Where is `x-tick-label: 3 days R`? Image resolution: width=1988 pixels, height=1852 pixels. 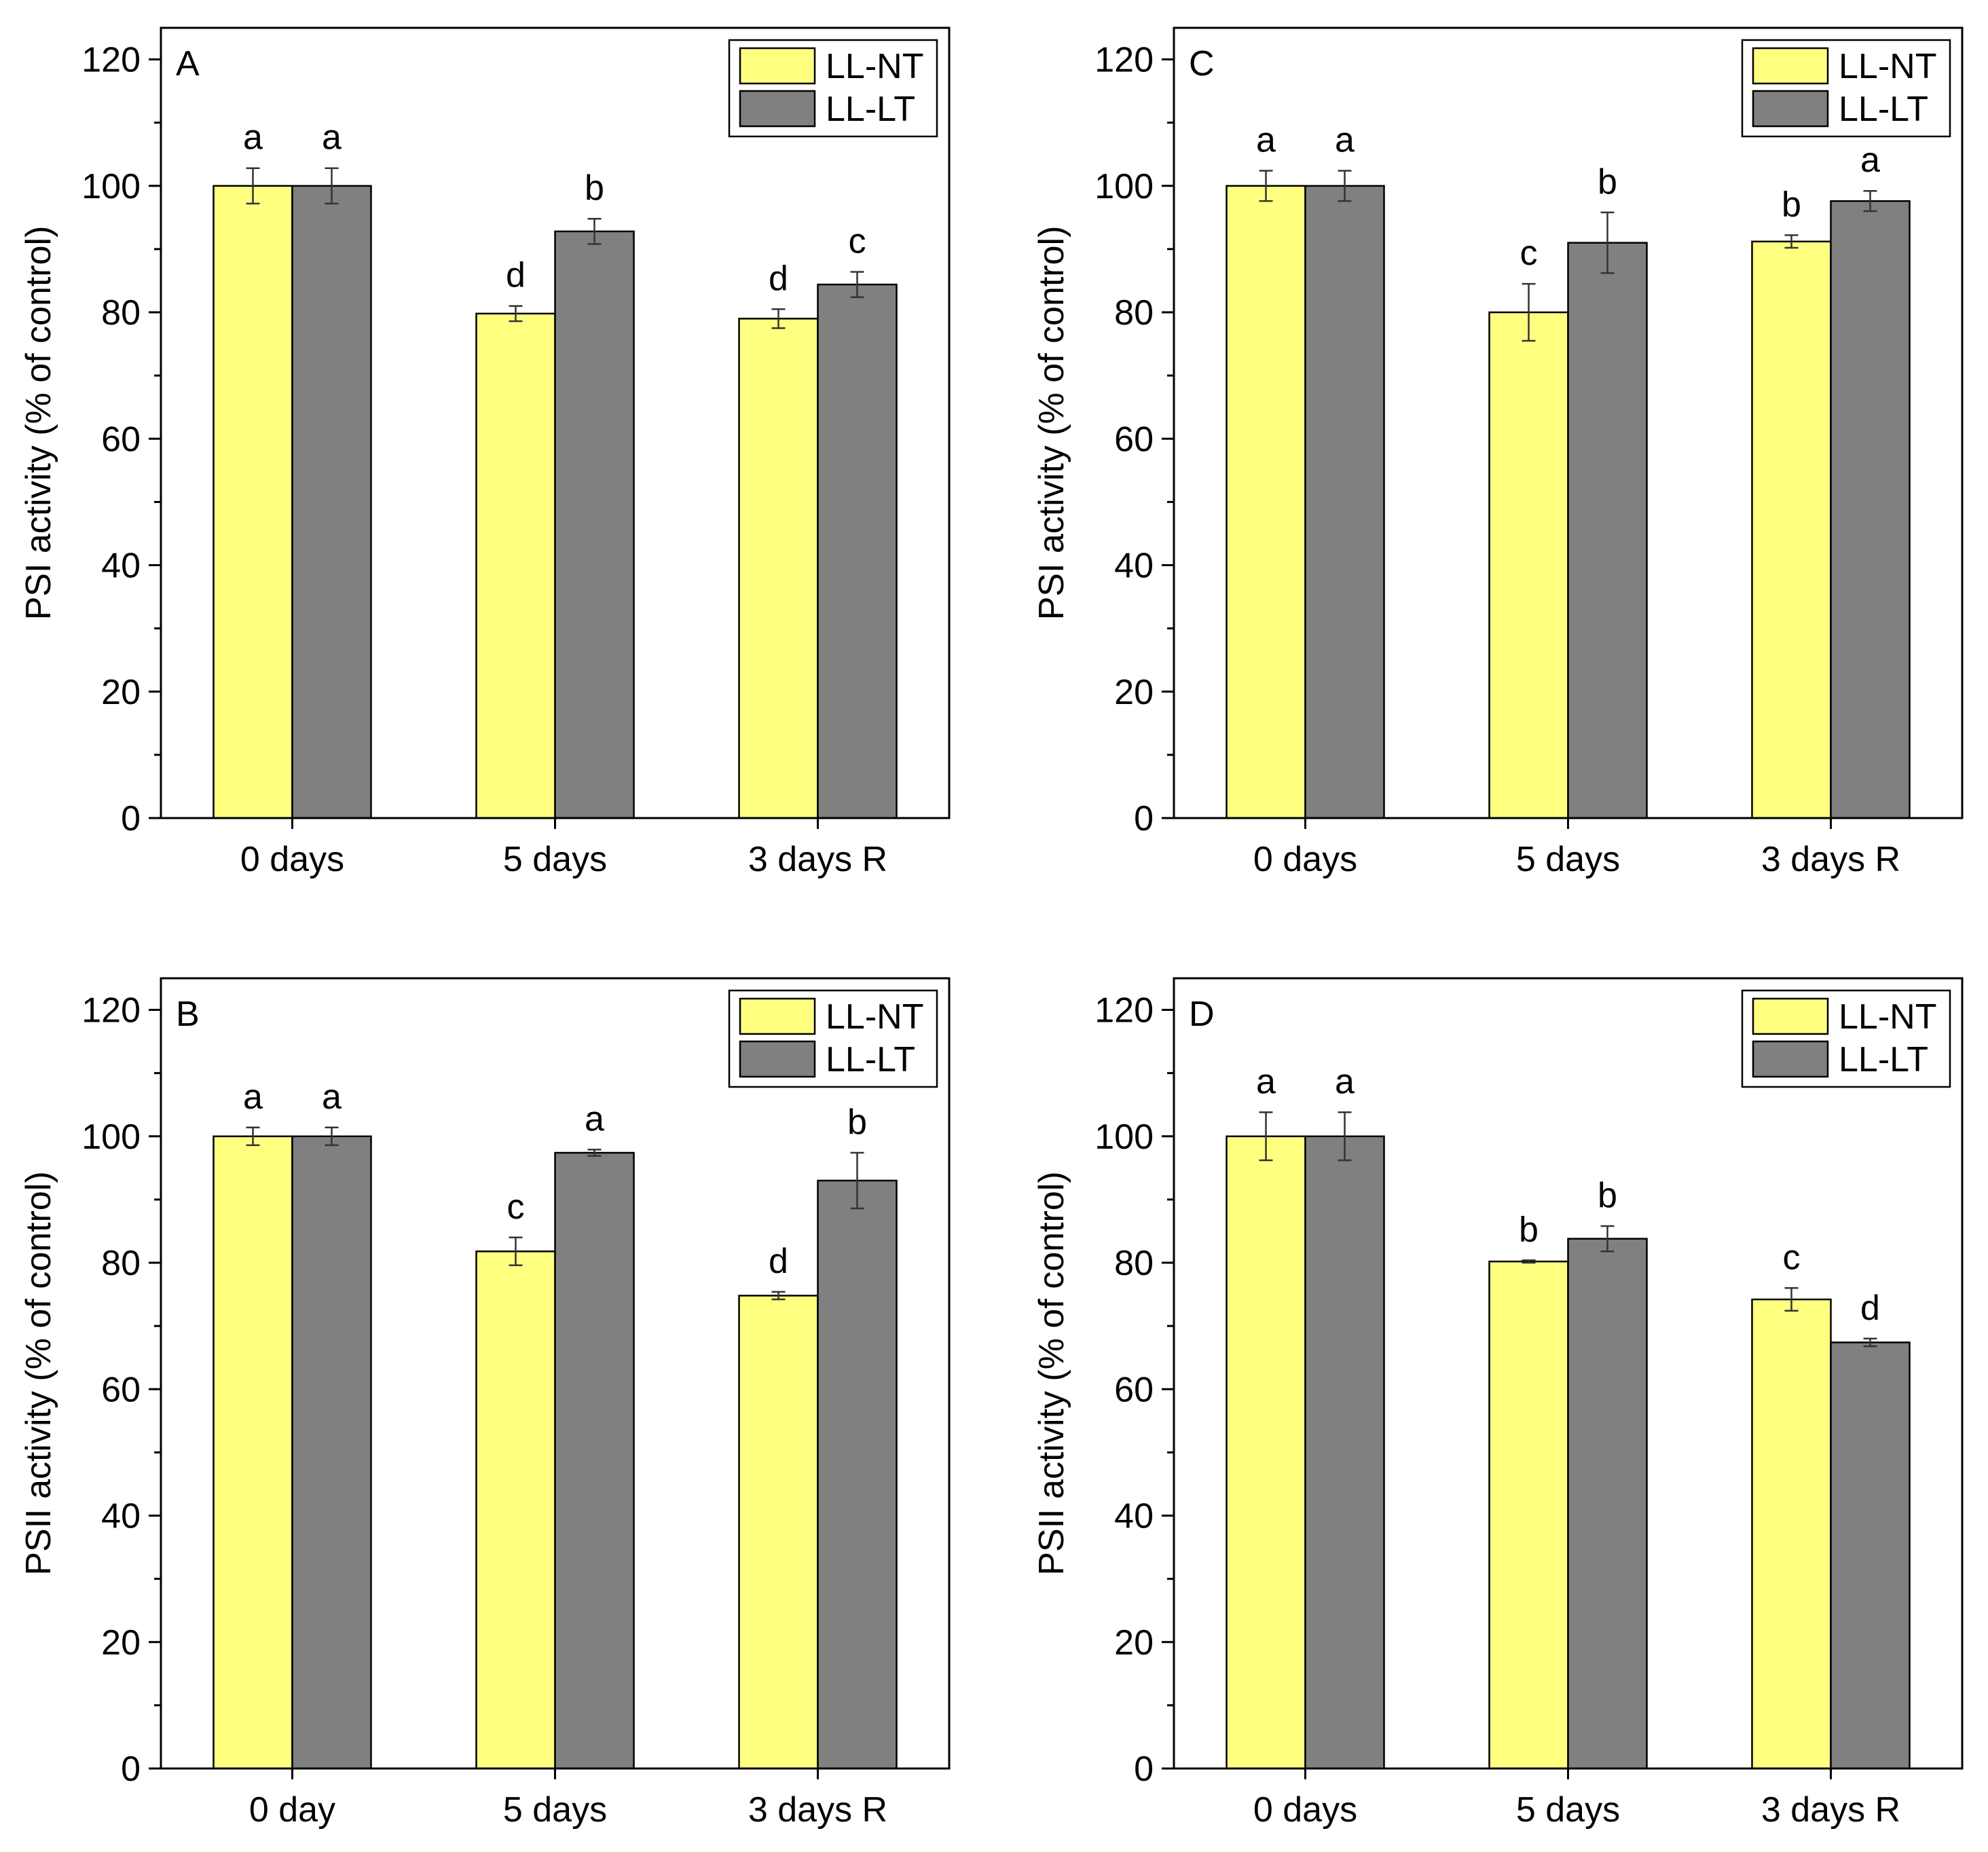 x-tick-label: 3 days R is located at coordinates (1831, 859).